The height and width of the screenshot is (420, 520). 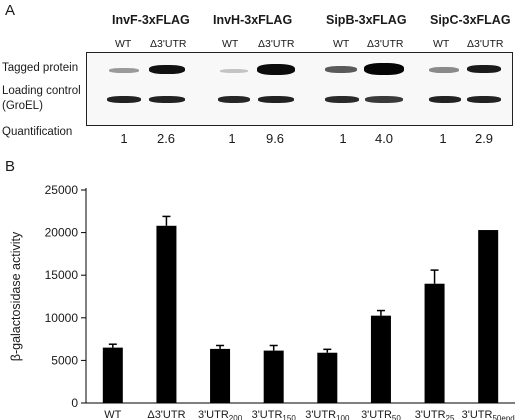 What do you see at coordinates (384, 69) in the screenshot?
I see `band-sipb-delta` at bounding box center [384, 69].